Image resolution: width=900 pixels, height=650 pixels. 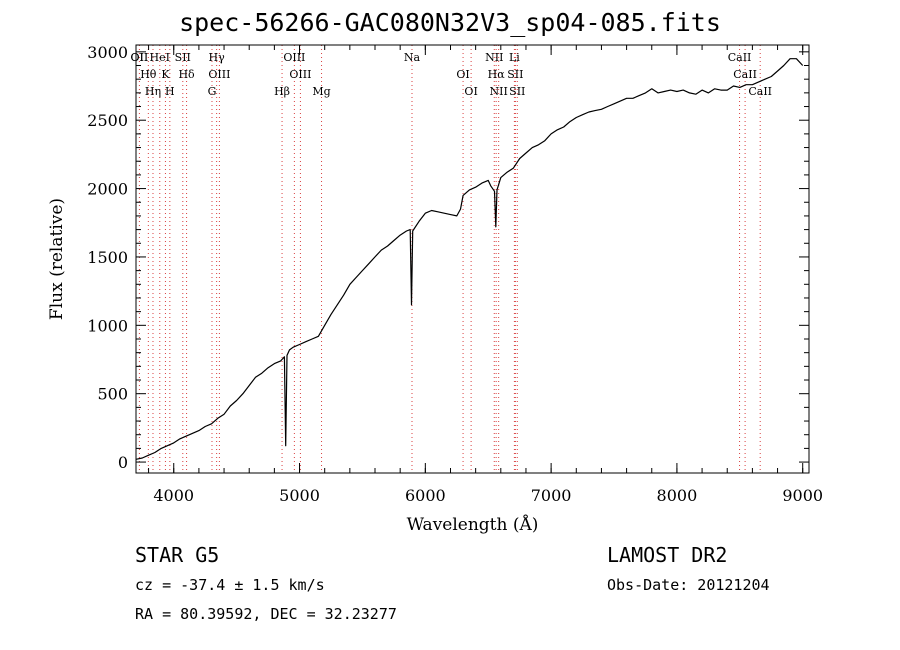 What do you see at coordinates (450, 22) in the screenshot?
I see `chart-title: spec-56266-GAC080N32V3_sp04-085.fits` at bounding box center [450, 22].